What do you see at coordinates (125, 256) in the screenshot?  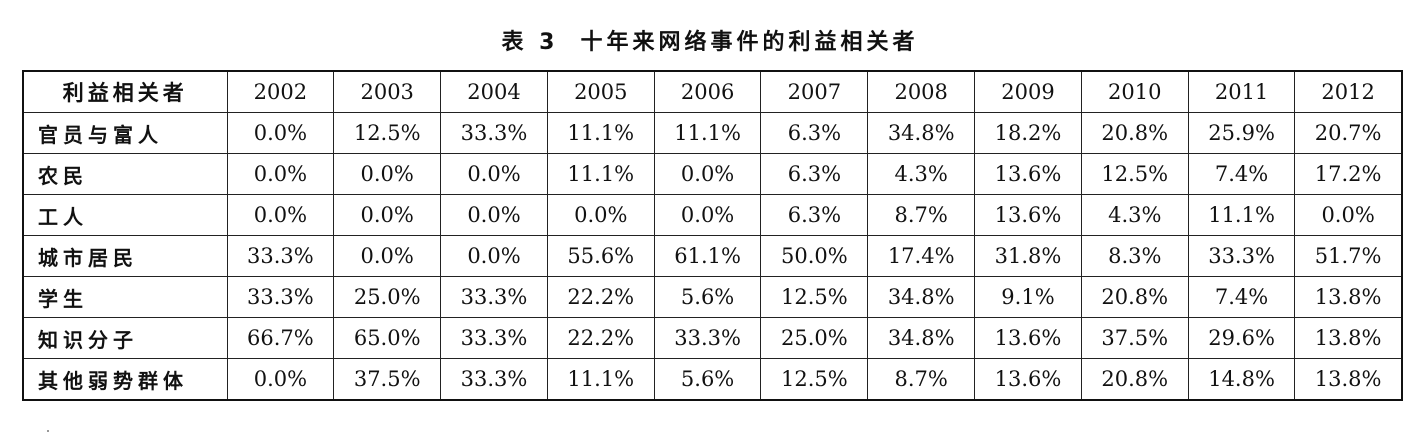 I see `stakeholder-label: 城市居民` at bounding box center [125, 256].